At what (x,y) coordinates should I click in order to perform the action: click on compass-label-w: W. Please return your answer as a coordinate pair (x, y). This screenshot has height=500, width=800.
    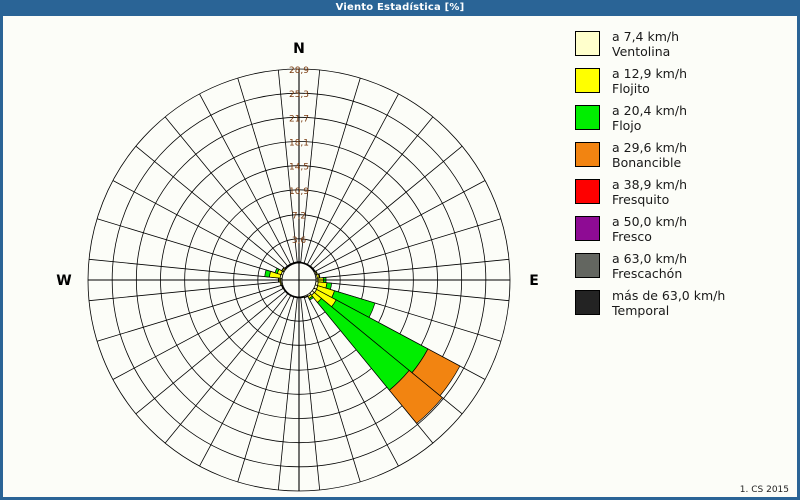
    Looking at the image, I should click on (63, 281).